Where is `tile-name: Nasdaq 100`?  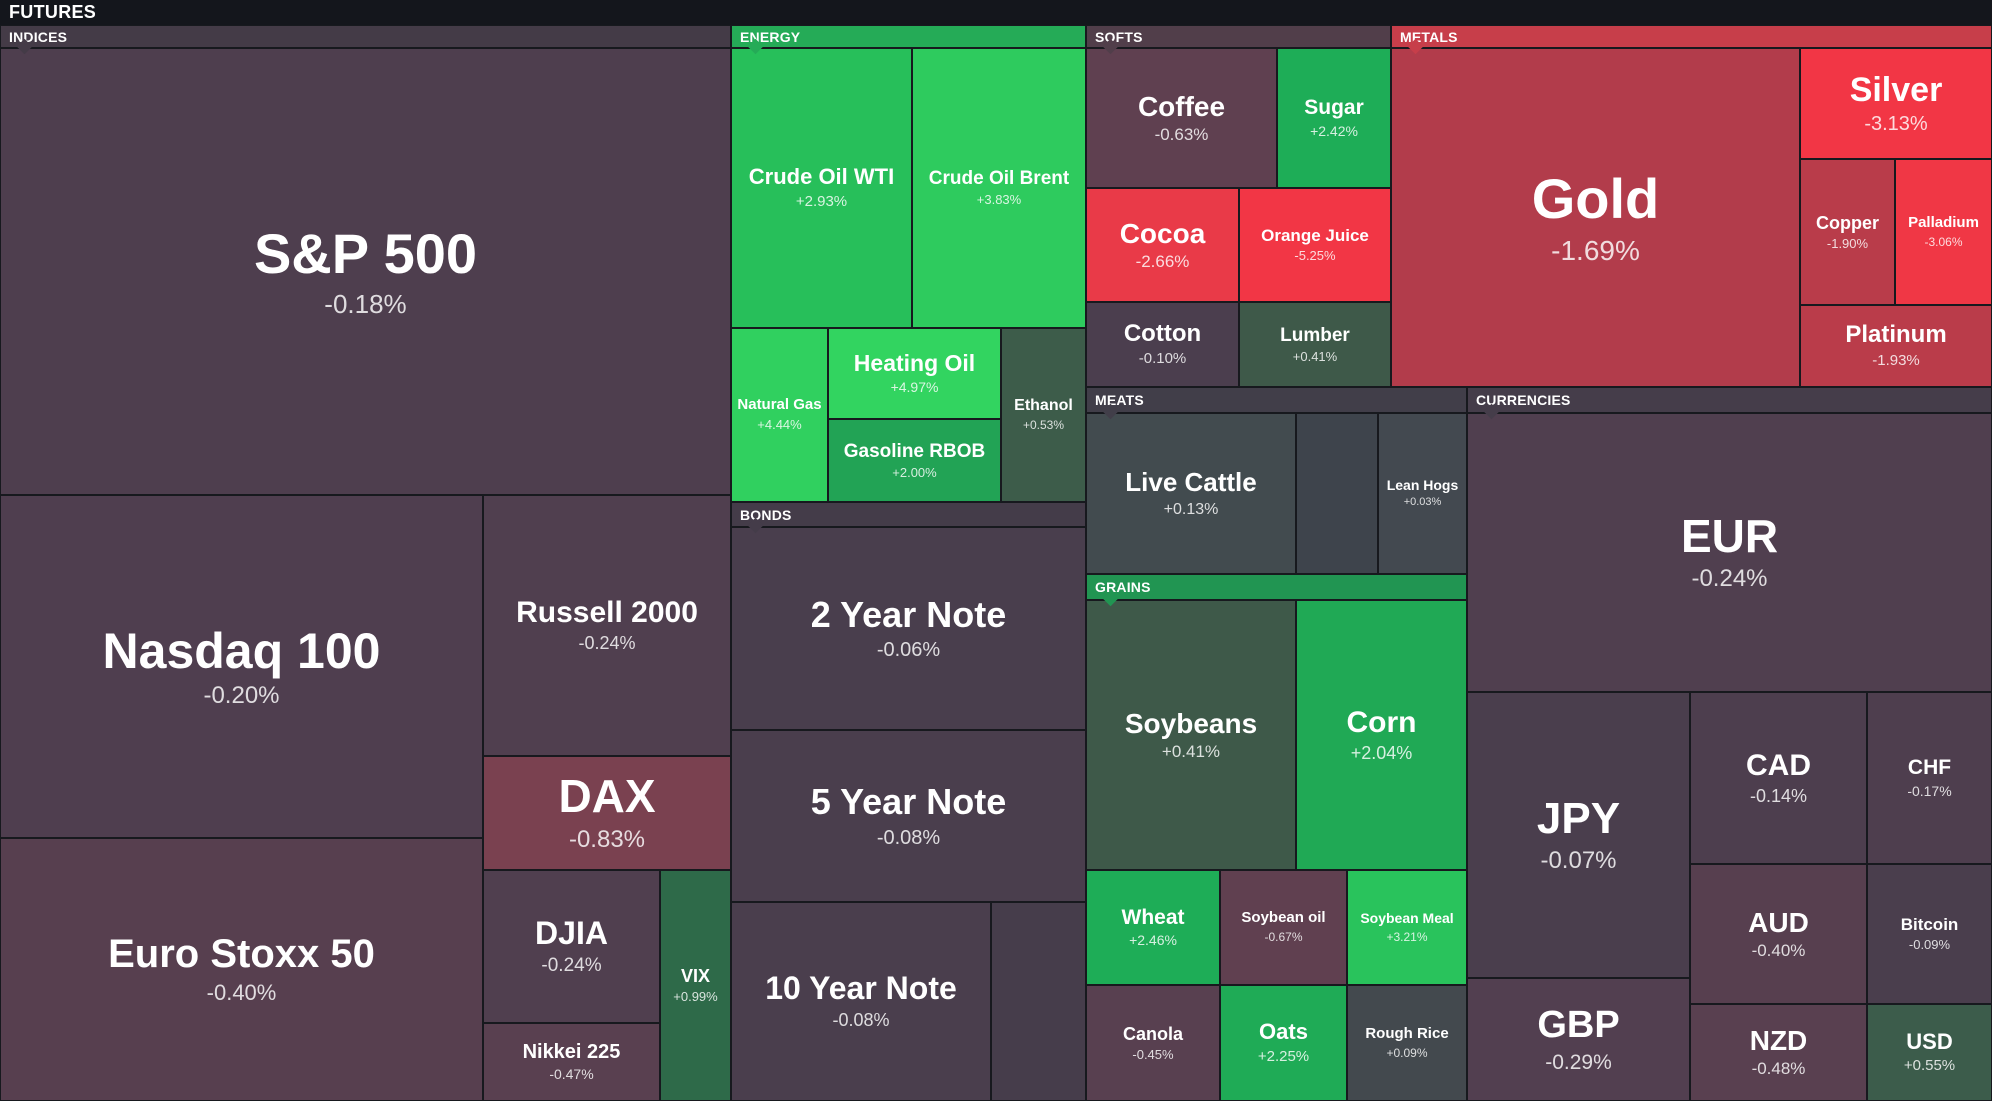
tile-name: Nasdaq 100 is located at coordinates (241, 650).